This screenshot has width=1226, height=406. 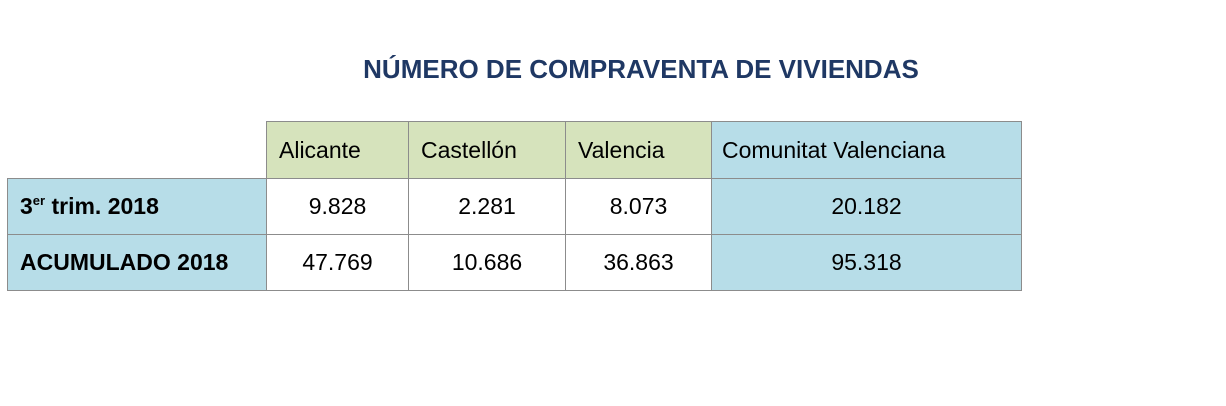 I want to click on row-label-trimestre: 3er trim. 2018, so click(x=137, y=206).